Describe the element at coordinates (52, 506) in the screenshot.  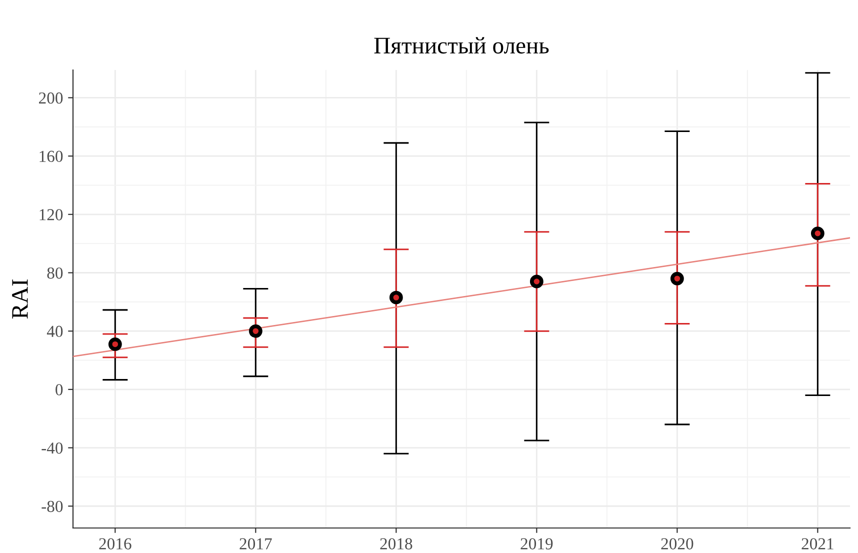
I see `y-tick-label: -80` at that location.